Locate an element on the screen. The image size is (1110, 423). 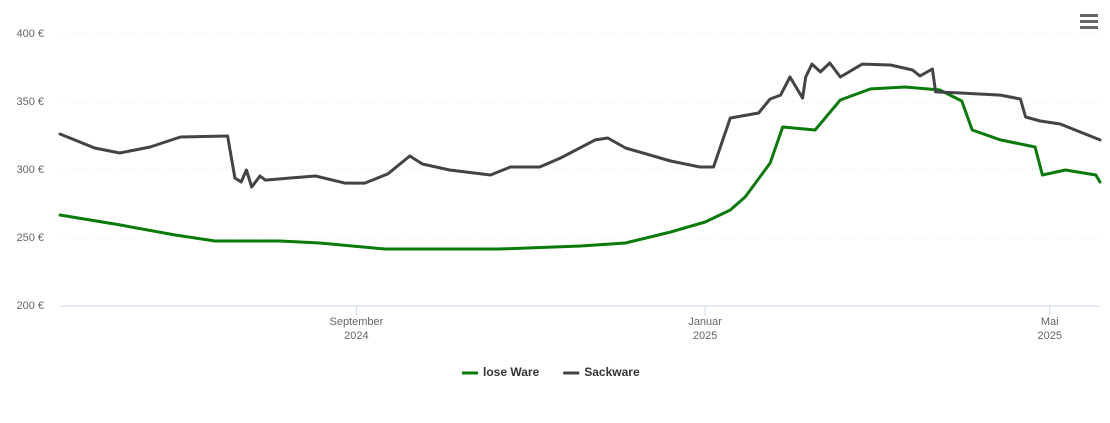
legend: lose Ware Sackware is located at coordinates (551, 372).